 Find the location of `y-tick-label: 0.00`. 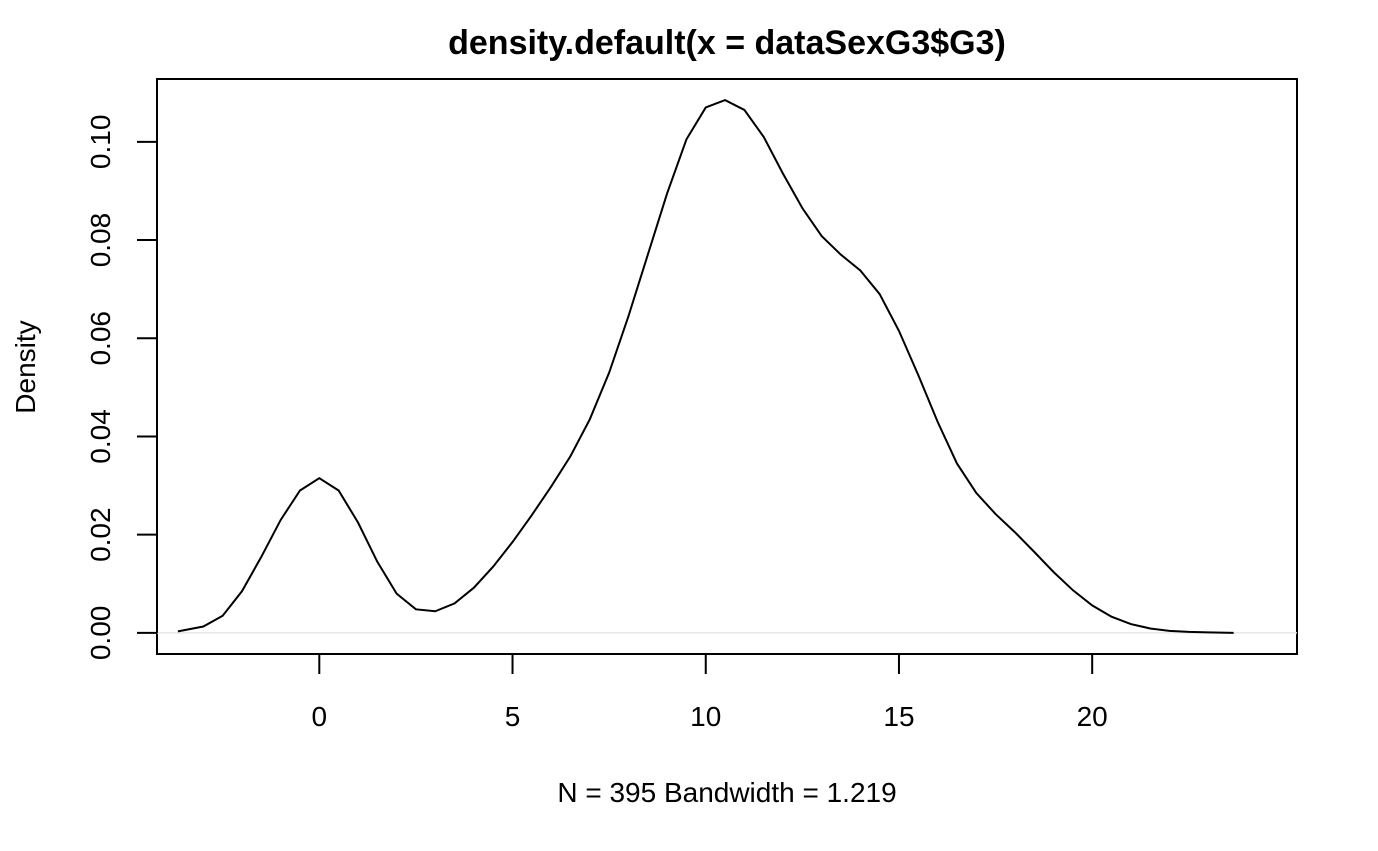

y-tick-label: 0.00 is located at coordinates (100, 633).